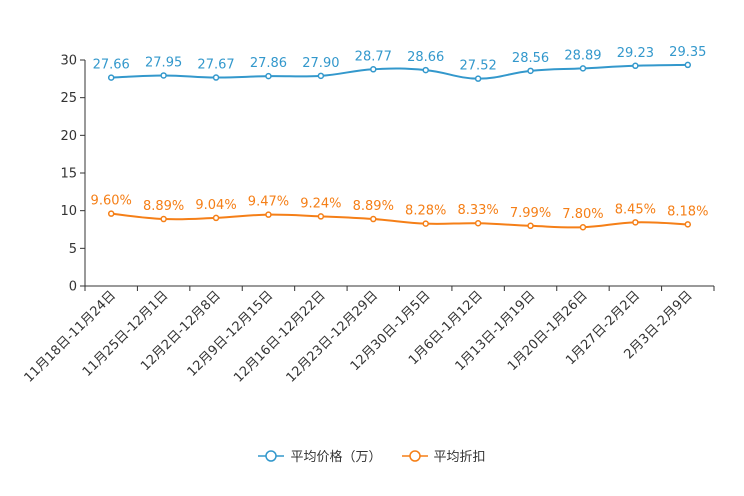 Image resolution: width=744 pixels, height=496 pixels. Describe the element at coordinates (332, 336) in the screenshot. I see `x-tick-label: 12月23日-12月29日` at that location.